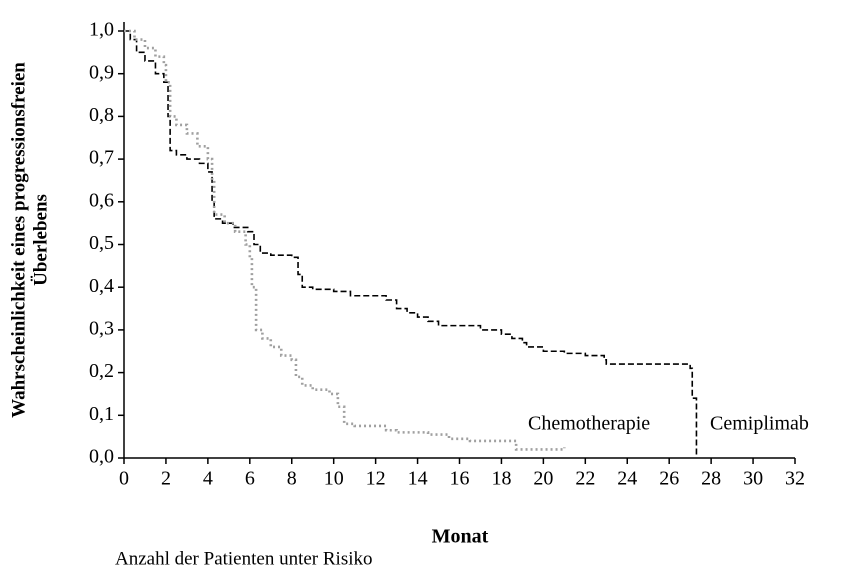  Describe the element at coordinates (376, 479) in the screenshot. I see `x-tick-label: 12` at that location.